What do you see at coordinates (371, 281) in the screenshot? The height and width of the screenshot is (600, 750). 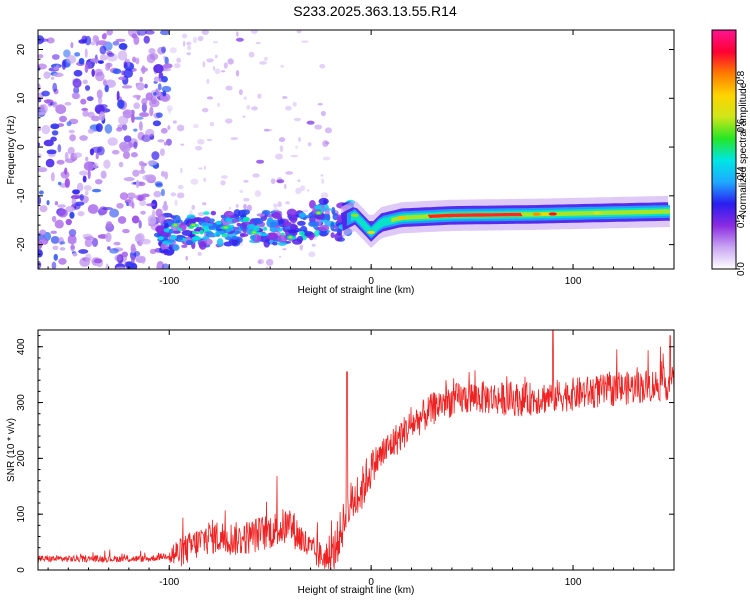 I see `x-tick-label: 0` at bounding box center [371, 281].